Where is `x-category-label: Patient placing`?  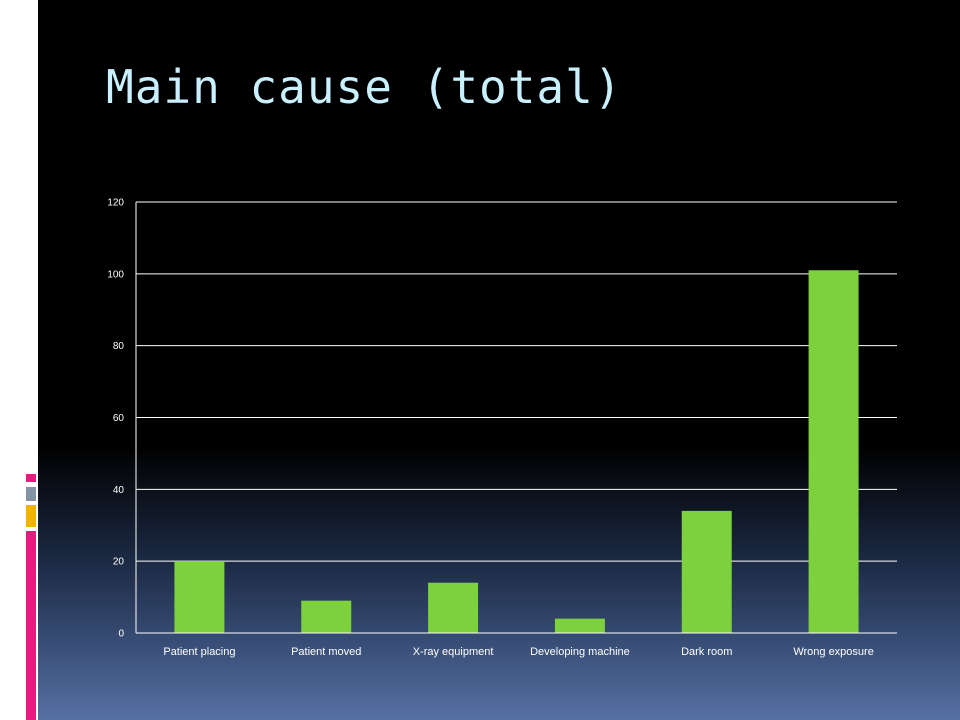
x-category-label: Patient placing is located at coordinates (199, 652).